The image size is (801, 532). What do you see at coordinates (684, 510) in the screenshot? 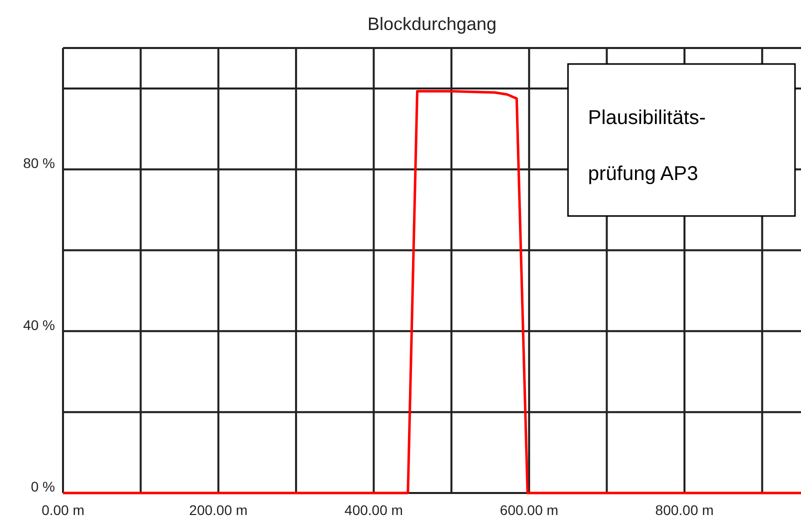
I see `x-tick-label: 800.00 m` at bounding box center [684, 510].